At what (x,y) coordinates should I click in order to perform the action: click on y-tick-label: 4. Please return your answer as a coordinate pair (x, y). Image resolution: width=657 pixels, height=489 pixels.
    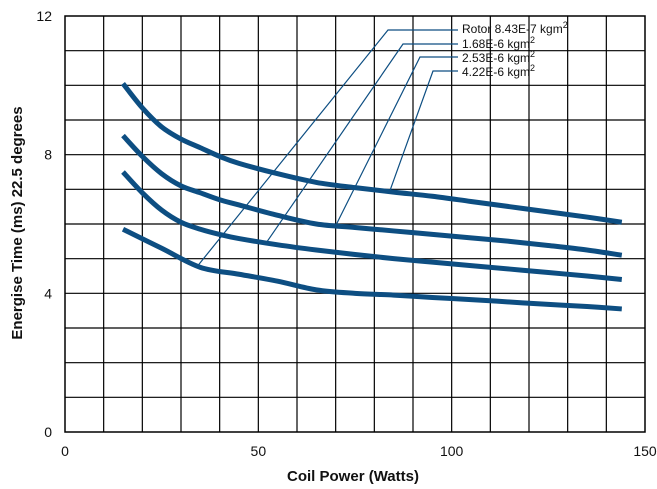
    Looking at the image, I should click on (48, 293).